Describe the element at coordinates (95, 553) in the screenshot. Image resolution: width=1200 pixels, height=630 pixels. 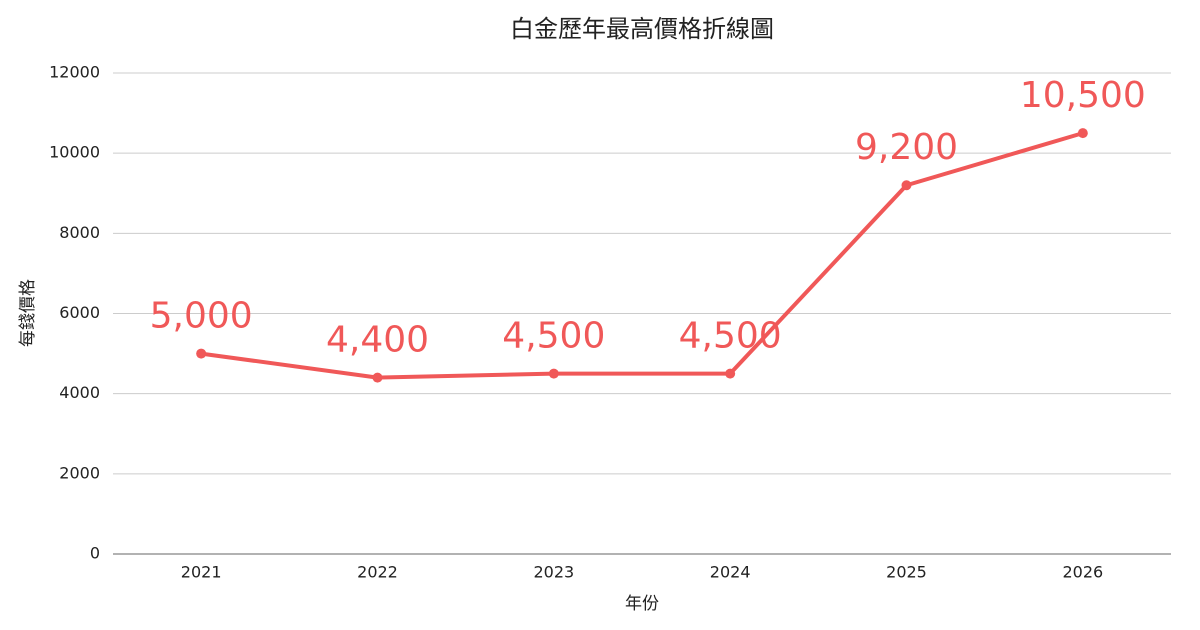
I see `y-tick-label: 0` at that location.